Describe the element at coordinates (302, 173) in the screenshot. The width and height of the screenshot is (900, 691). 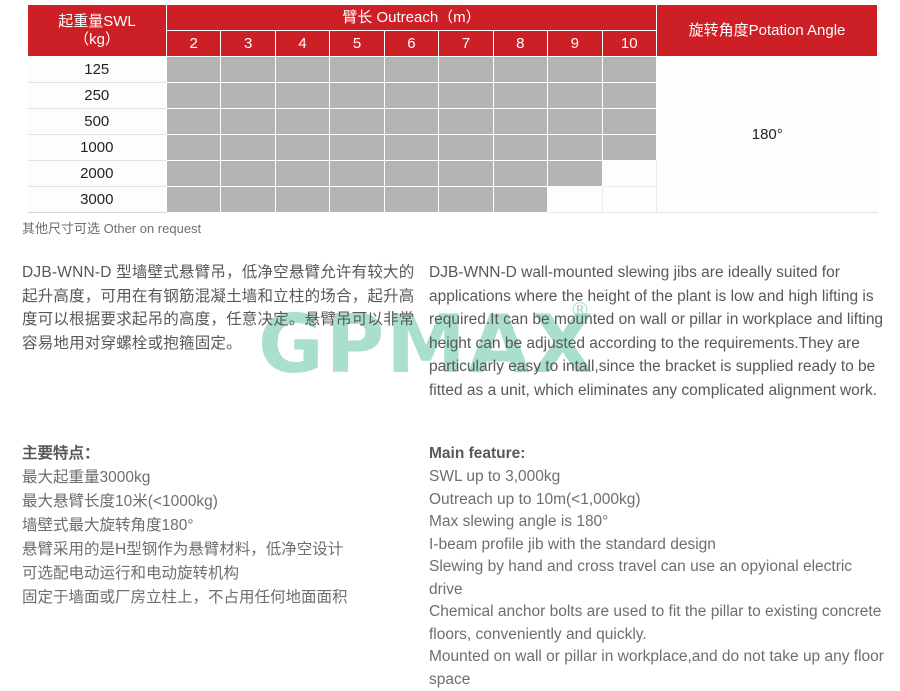
I see `capacity-cell-2000kg-4m` at that location.